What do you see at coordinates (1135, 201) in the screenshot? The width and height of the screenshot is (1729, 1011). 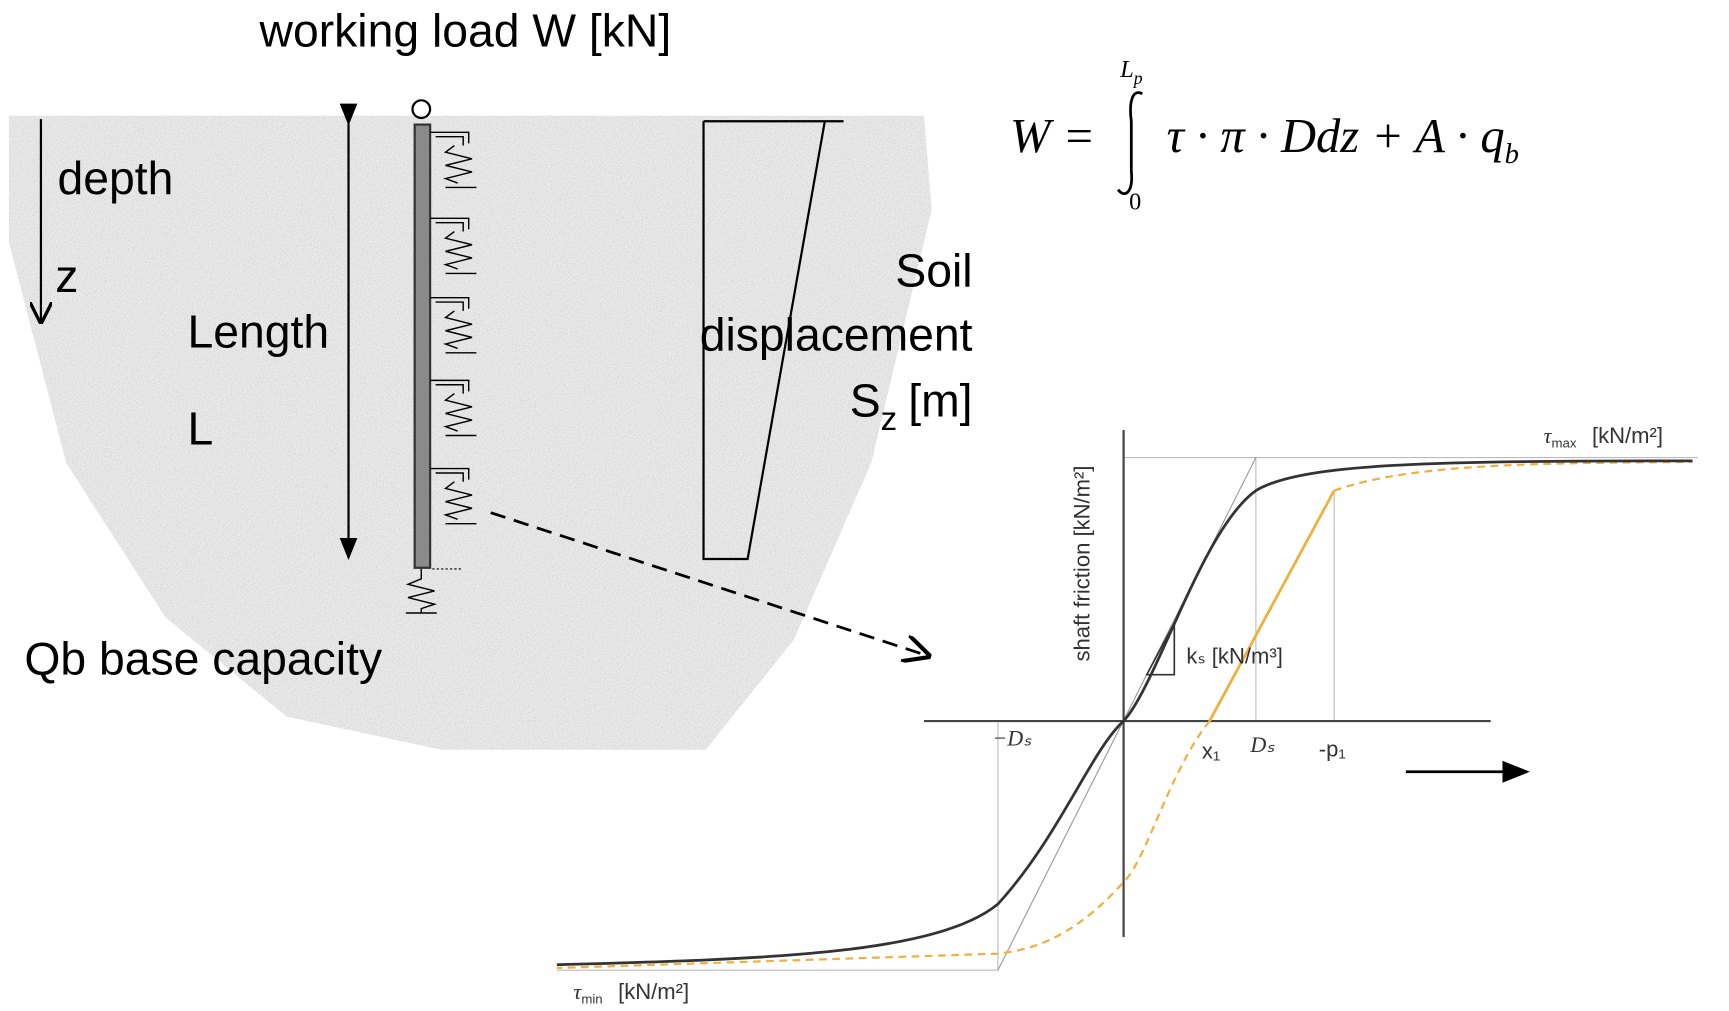 I see `lower: 0` at bounding box center [1135, 201].